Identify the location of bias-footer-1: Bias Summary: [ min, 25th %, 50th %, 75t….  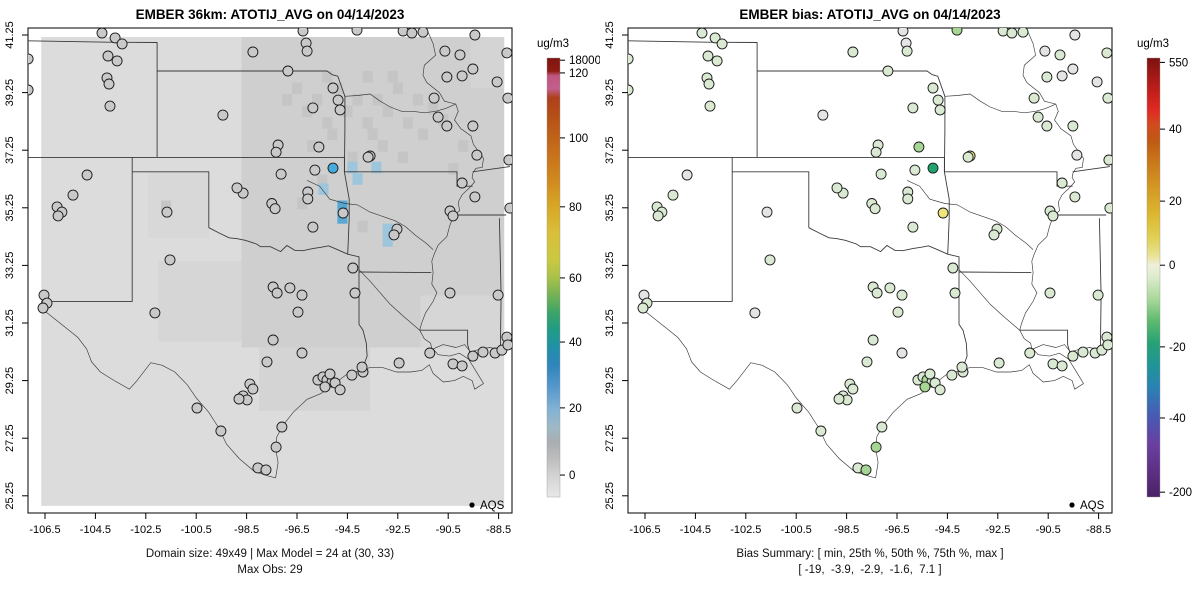
(870, 554).